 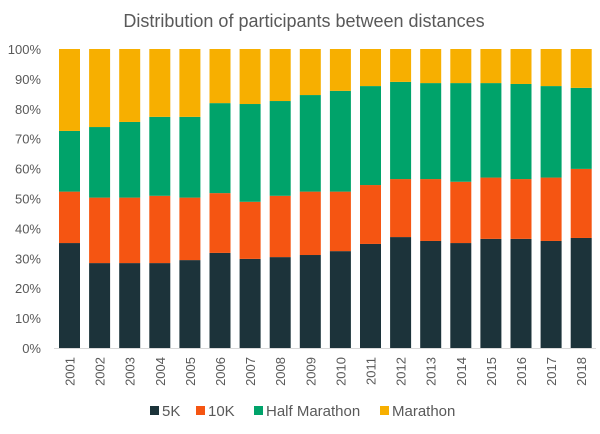 I want to click on x-tick-label: 2012, so click(x=401, y=371).